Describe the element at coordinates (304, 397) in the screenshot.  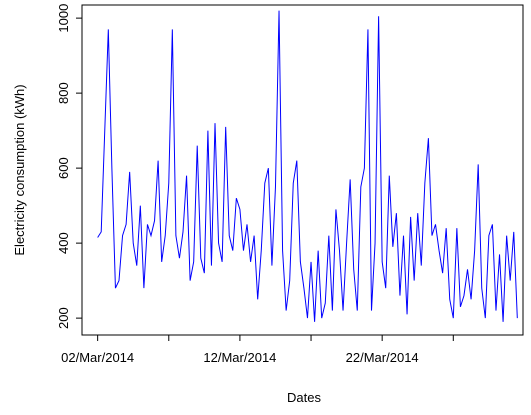
I see `x-axis-label: Dates` at that location.